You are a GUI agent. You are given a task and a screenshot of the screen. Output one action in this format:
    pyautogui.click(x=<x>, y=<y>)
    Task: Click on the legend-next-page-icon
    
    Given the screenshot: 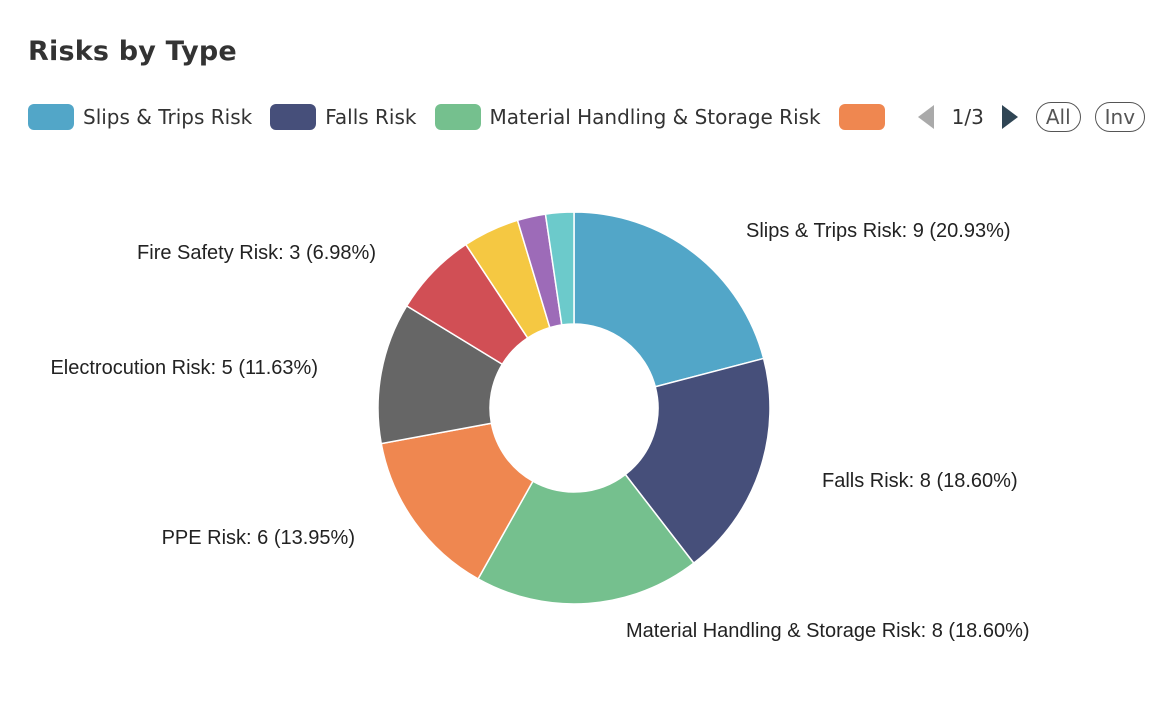 What is the action you would take?
    pyautogui.click(x=1009, y=117)
    